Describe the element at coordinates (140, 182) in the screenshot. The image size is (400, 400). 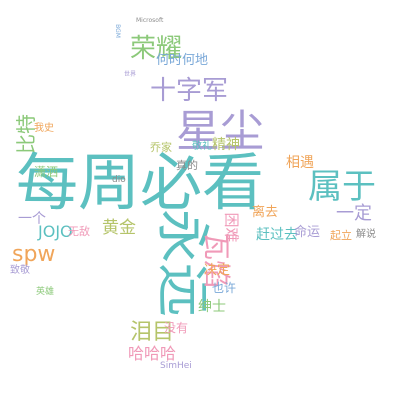
I see `word-meizhoubikan: 每周必看` at that location.